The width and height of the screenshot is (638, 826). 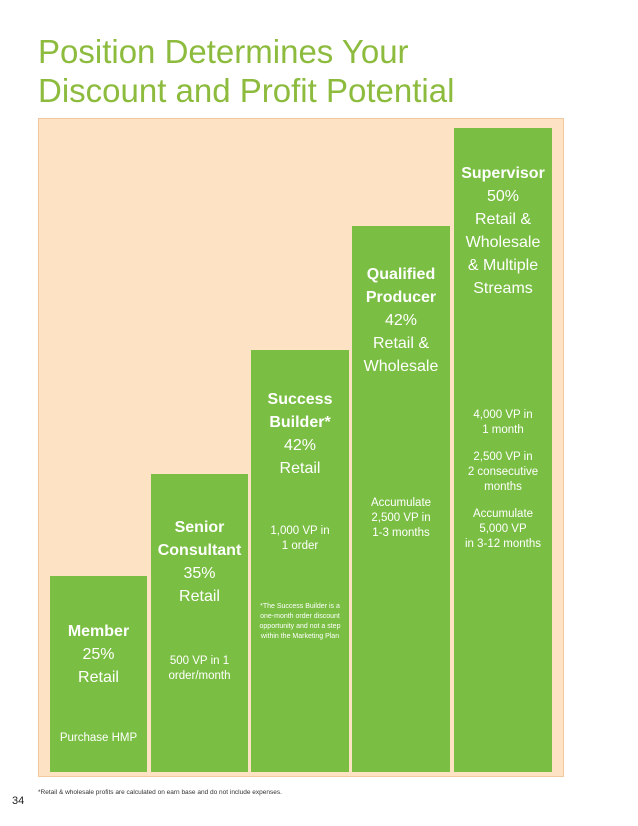 What do you see at coordinates (401, 533) in the screenshot?
I see `qualified-producer-req-line: 1-3 months` at bounding box center [401, 533].